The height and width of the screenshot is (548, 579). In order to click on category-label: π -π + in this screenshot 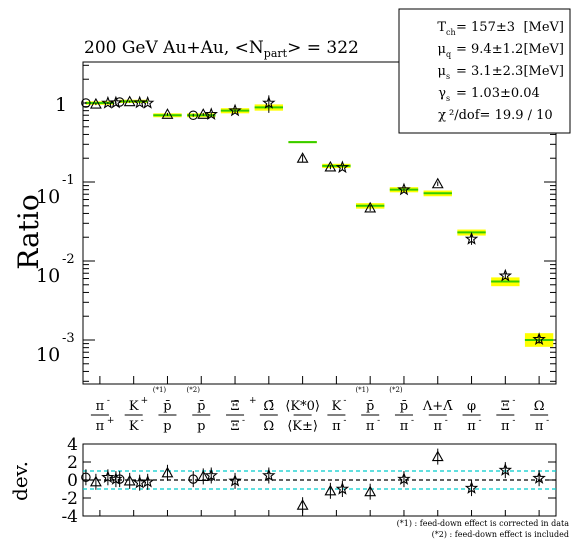, I will do `click(102, 415)`.